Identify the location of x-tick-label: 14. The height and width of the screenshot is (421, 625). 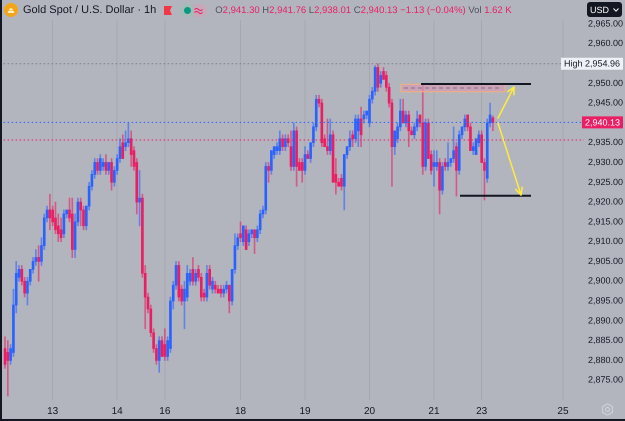
(118, 411).